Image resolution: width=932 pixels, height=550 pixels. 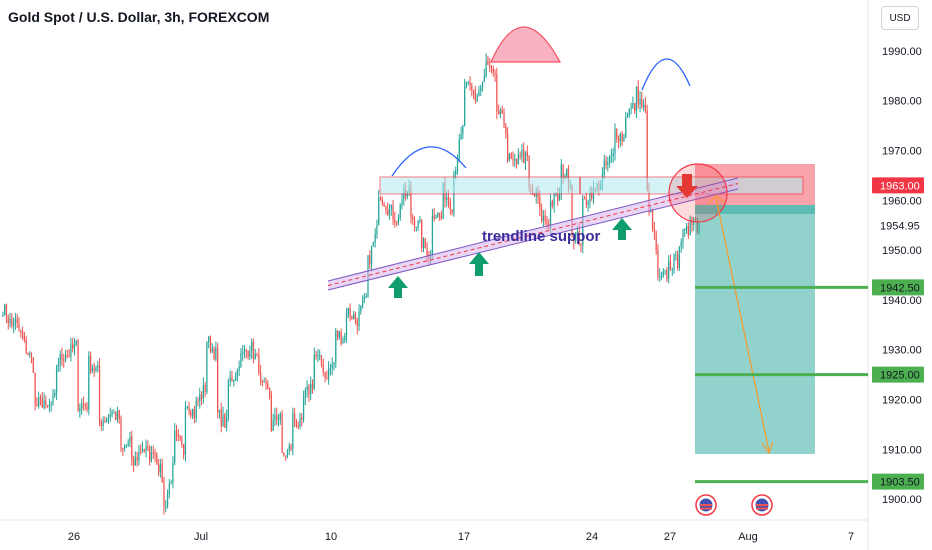 I want to click on price-tag-label: 1963.00, so click(x=900, y=186).